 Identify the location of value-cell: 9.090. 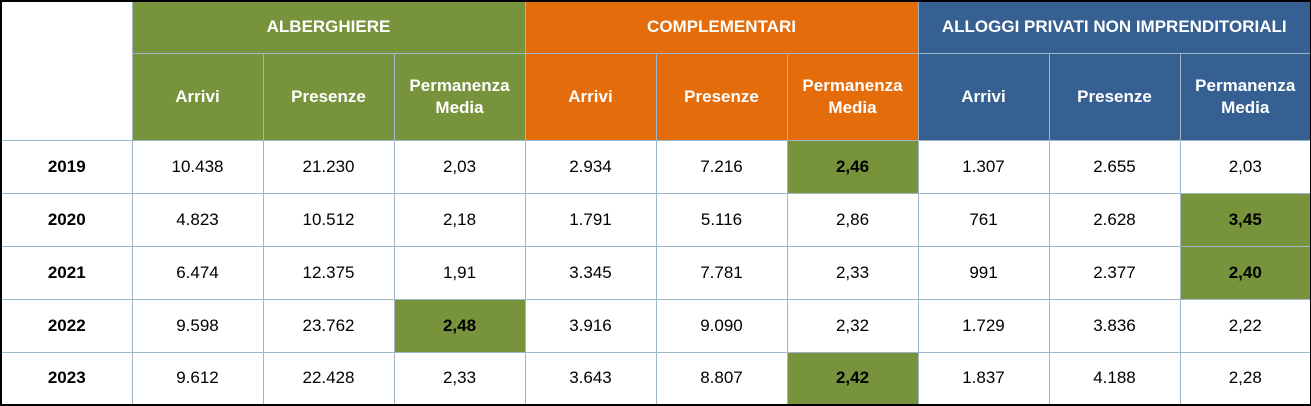
(721, 325).